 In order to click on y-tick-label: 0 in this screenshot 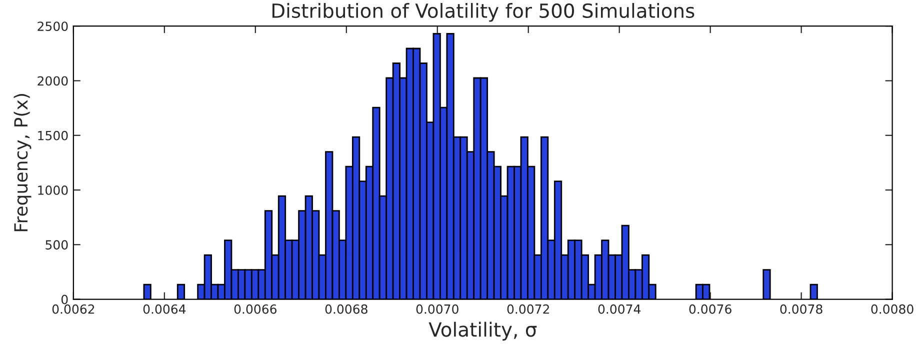, I will do `click(64, 299)`.